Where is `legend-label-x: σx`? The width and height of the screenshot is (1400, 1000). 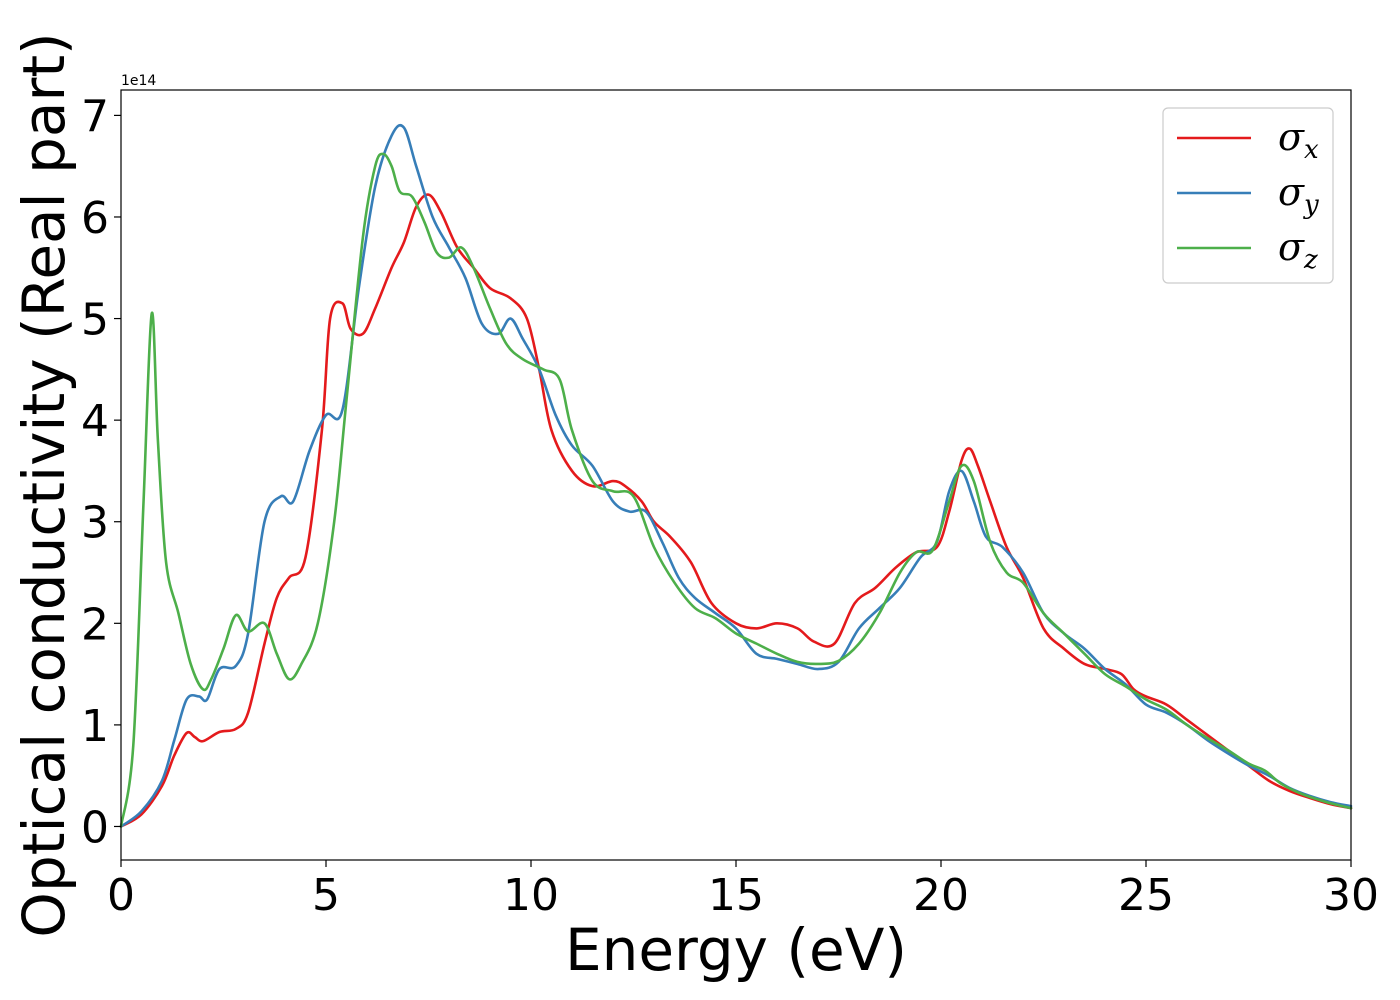
legend-label-x: σx is located at coordinates (1298, 140).